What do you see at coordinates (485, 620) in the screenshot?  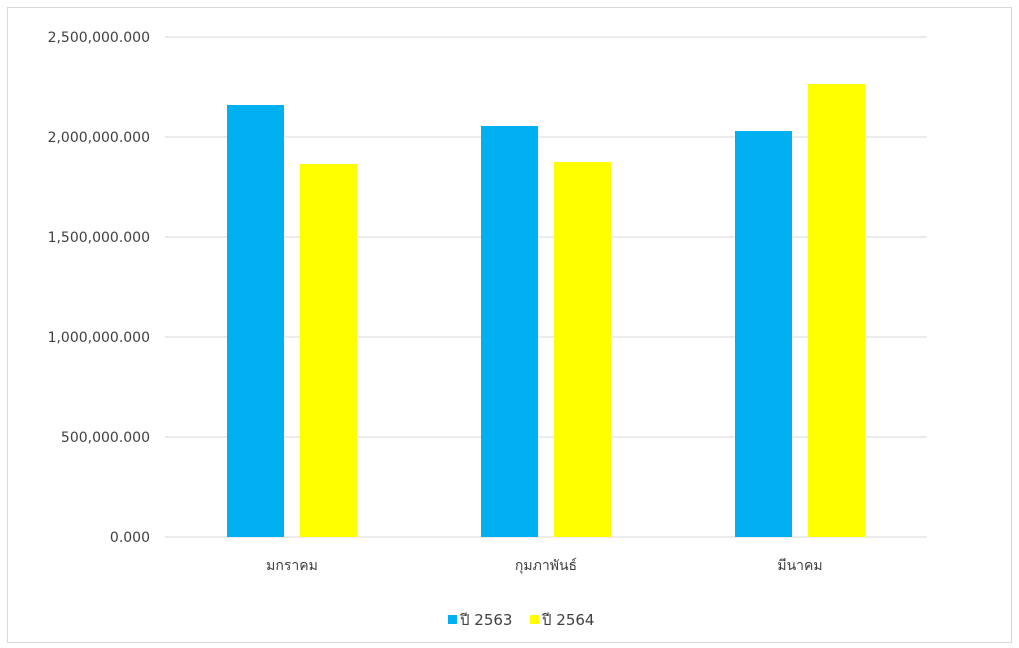 I see `legend-label: ปี 2563` at bounding box center [485, 620].